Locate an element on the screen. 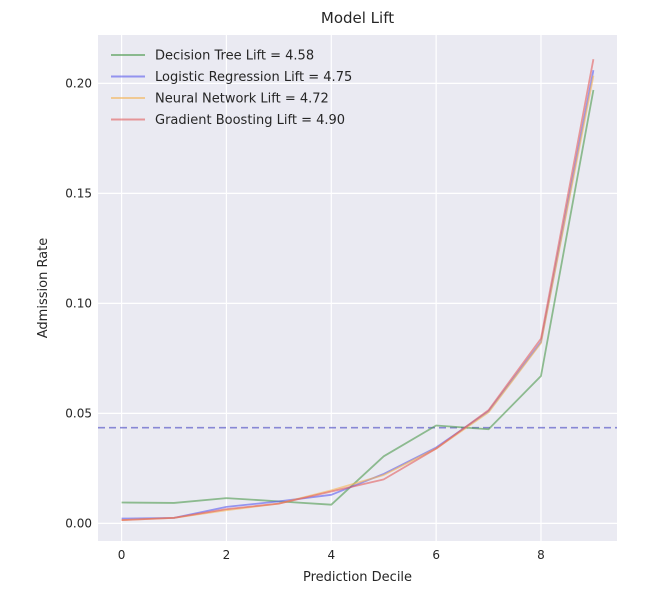 The height and width of the screenshot is (604, 664). x-tick-label: 0 is located at coordinates (122, 555).